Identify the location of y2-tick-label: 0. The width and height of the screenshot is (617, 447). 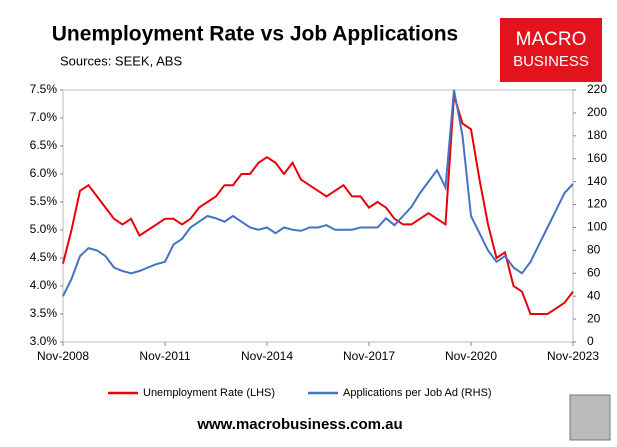
(590, 341).